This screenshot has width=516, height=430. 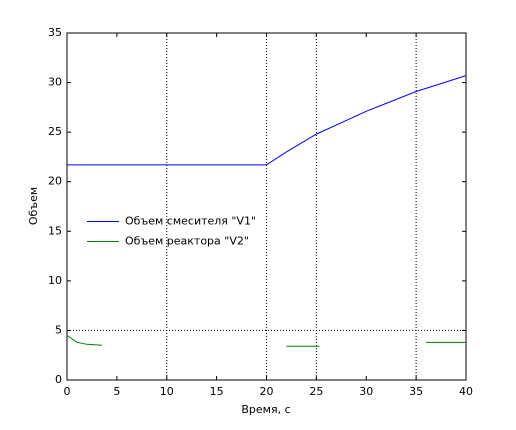 What do you see at coordinates (67, 391) in the screenshot?
I see `x-tick-label: 0` at bounding box center [67, 391].